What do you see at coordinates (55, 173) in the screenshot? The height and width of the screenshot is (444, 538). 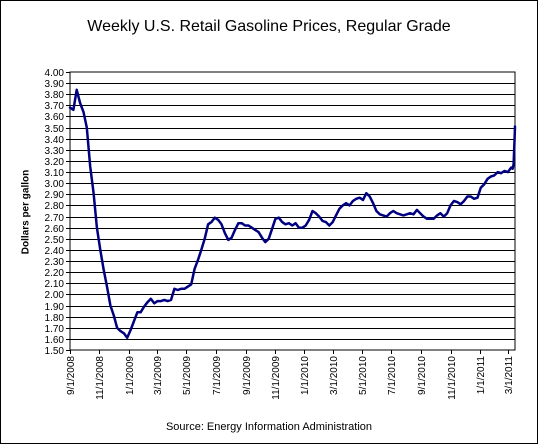 I see `y-tick-label: 3.10` at bounding box center [55, 173].